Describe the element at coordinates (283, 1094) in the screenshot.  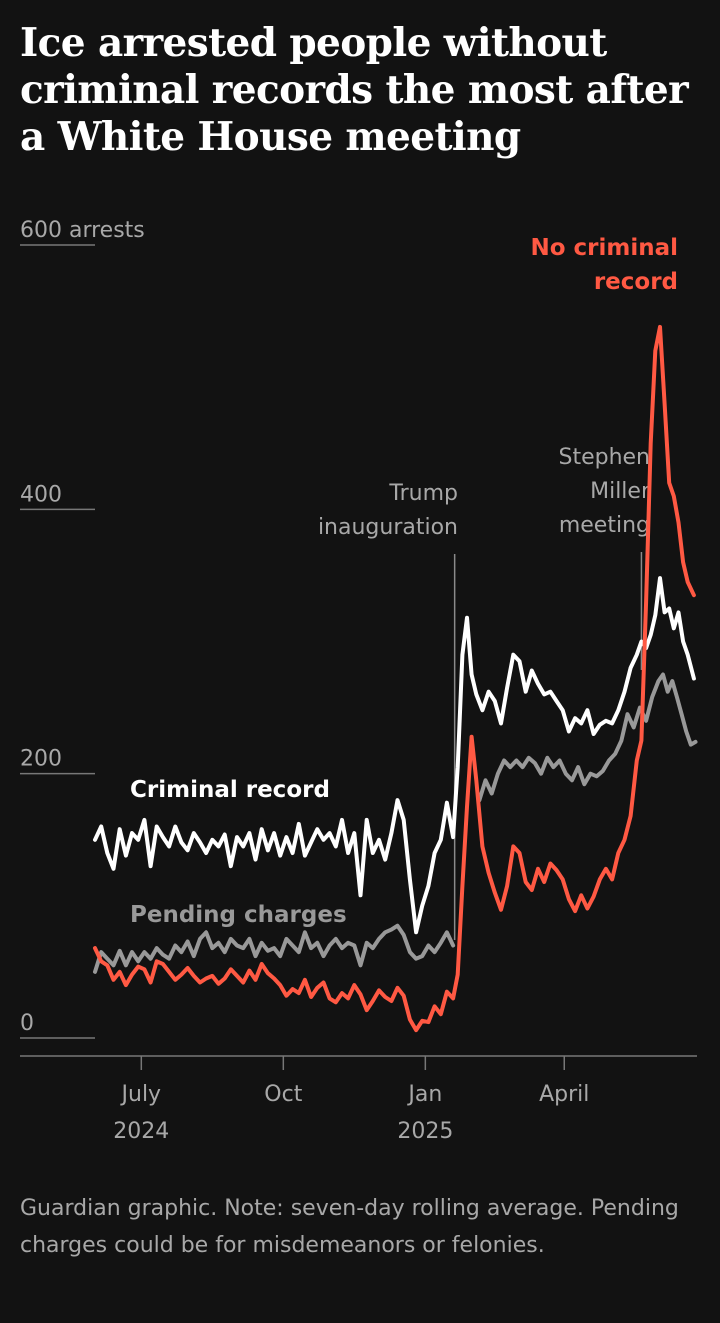
I see `x-tick-label-oct: Oct` at that location.